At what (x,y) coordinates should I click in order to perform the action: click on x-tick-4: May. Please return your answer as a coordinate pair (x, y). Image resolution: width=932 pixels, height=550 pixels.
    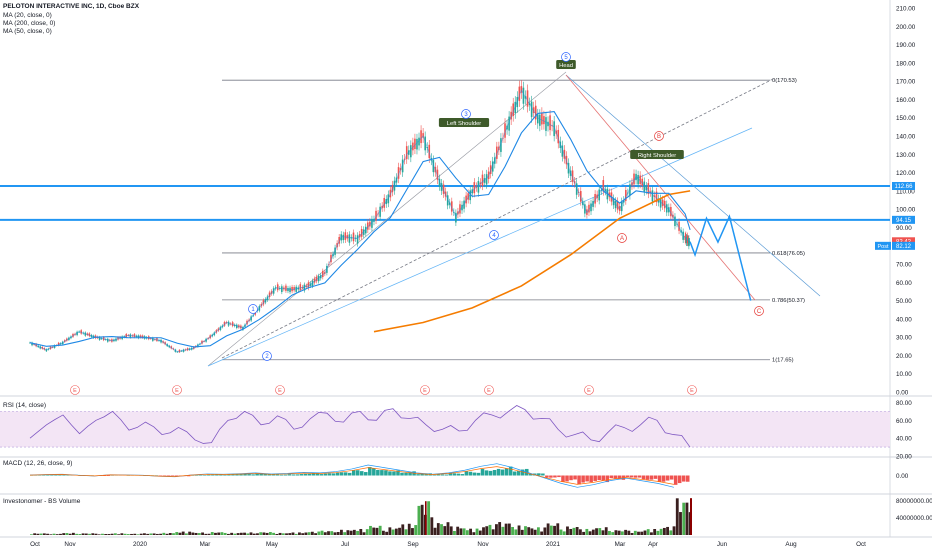
    Looking at the image, I should click on (272, 544).